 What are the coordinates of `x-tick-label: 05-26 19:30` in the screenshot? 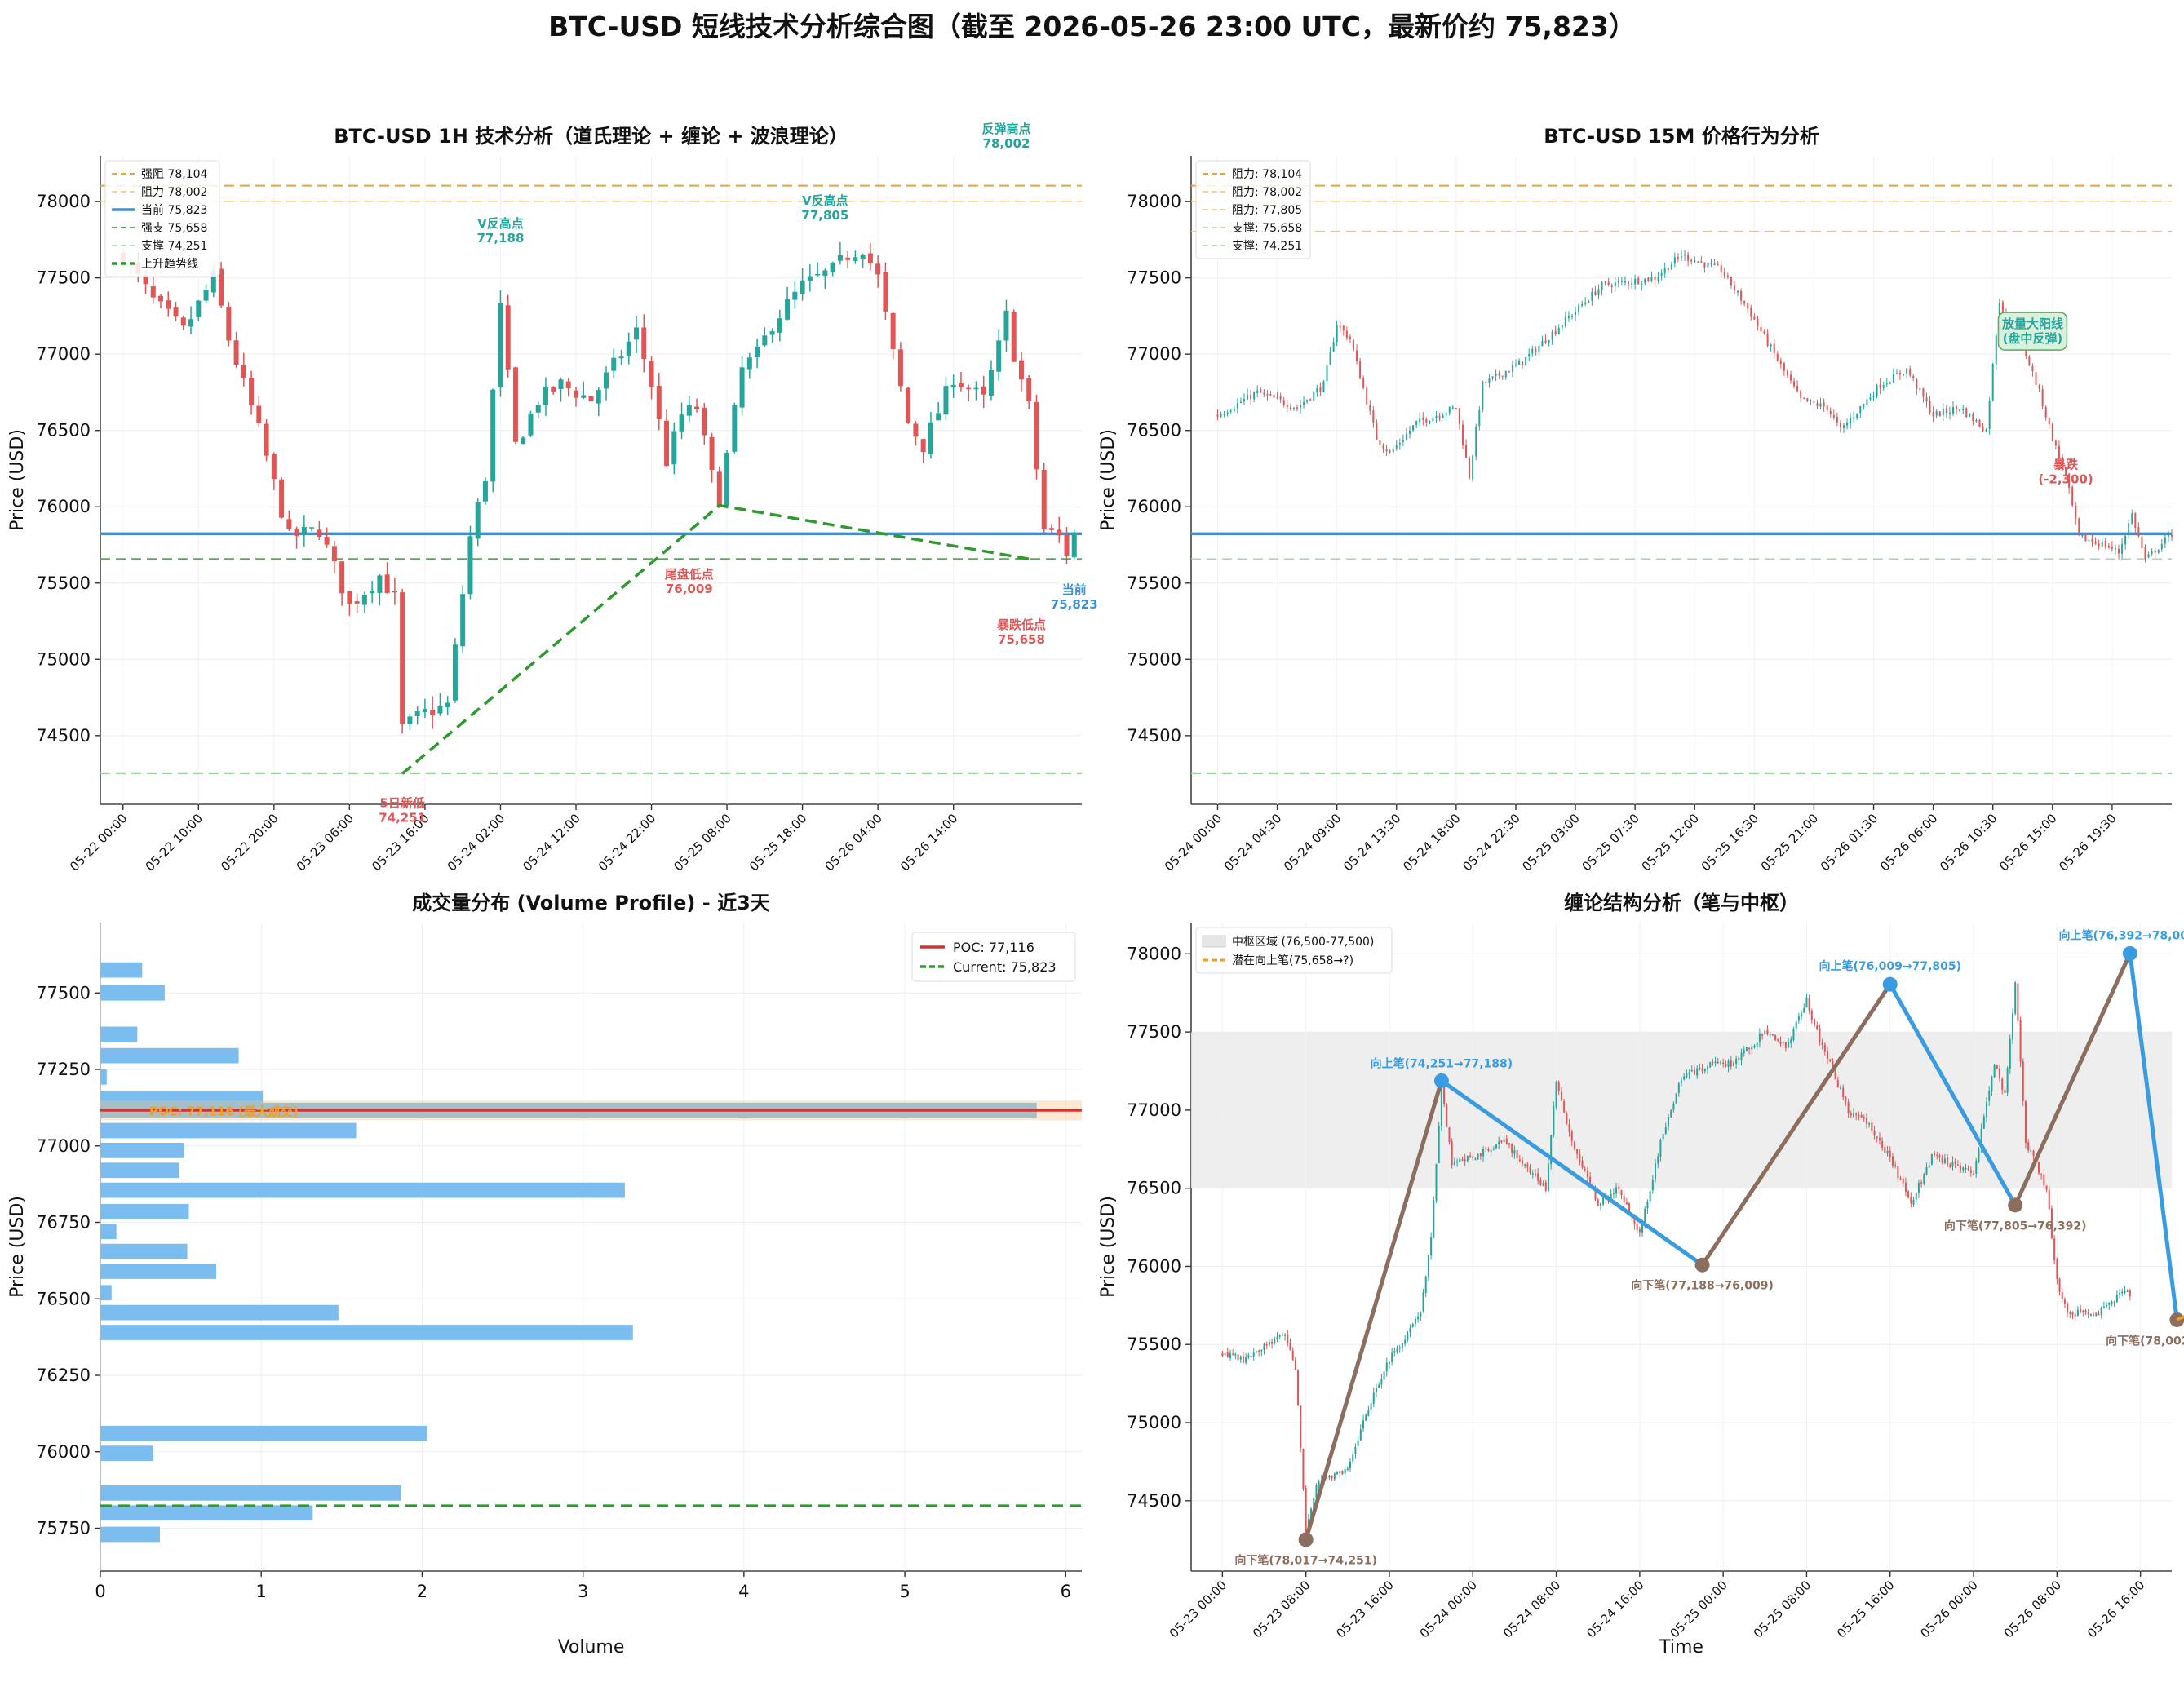 It's located at (2087, 842).